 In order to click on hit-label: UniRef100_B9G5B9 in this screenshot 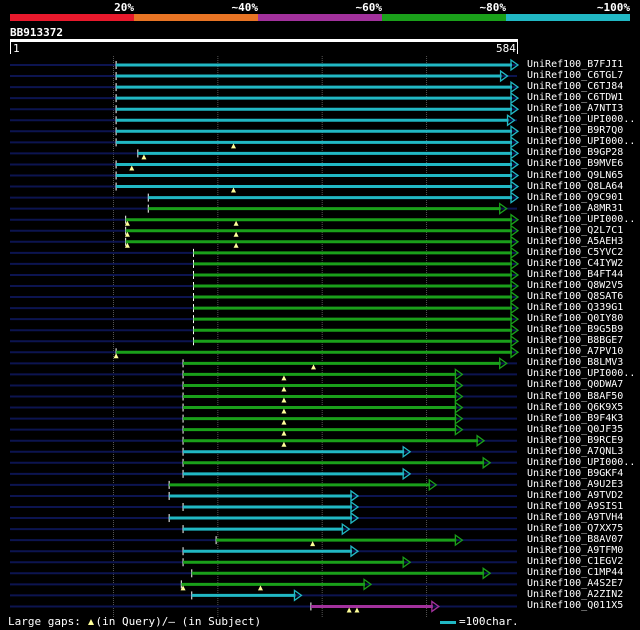, I will do `click(575, 330)`.